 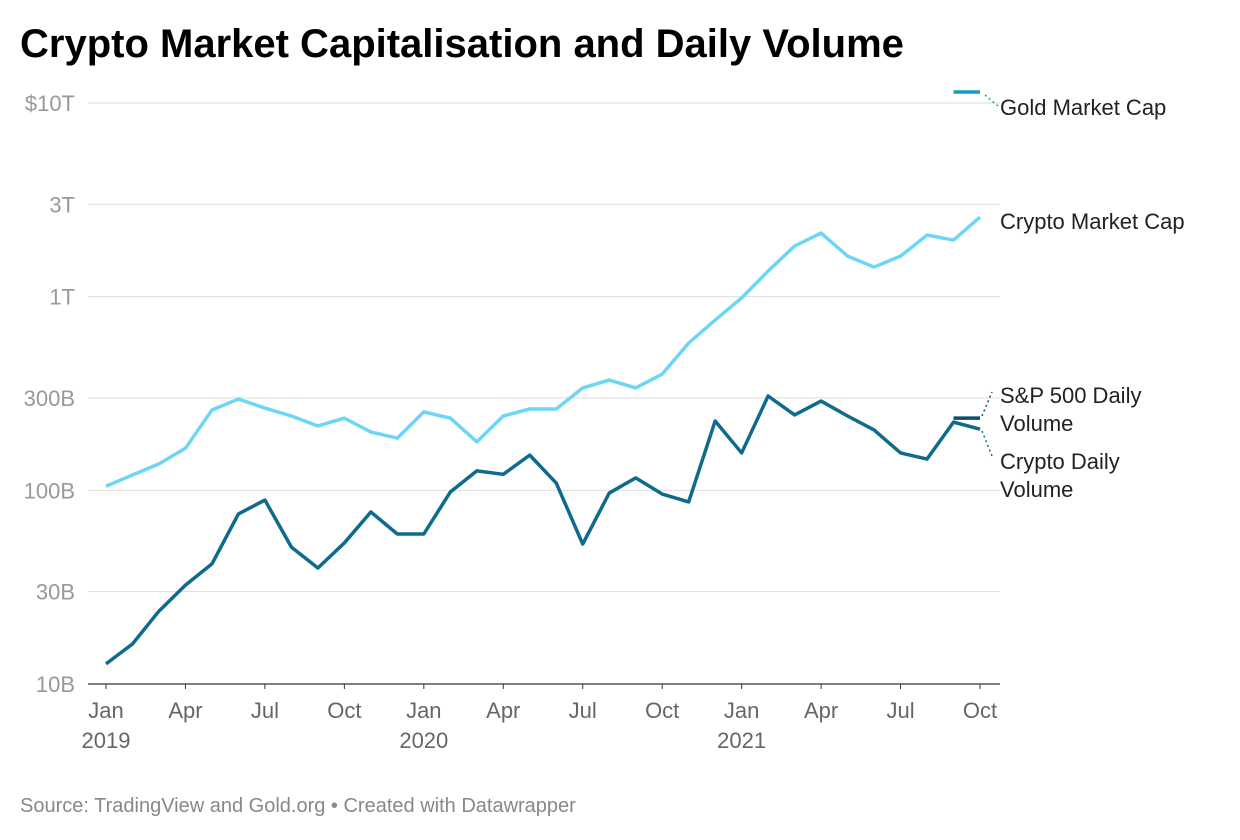 What do you see at coordinates (1071, 409) in the screenshot?
I see `series-label: S&P 500 Daily Volume` at bounding box center [1071, 409].